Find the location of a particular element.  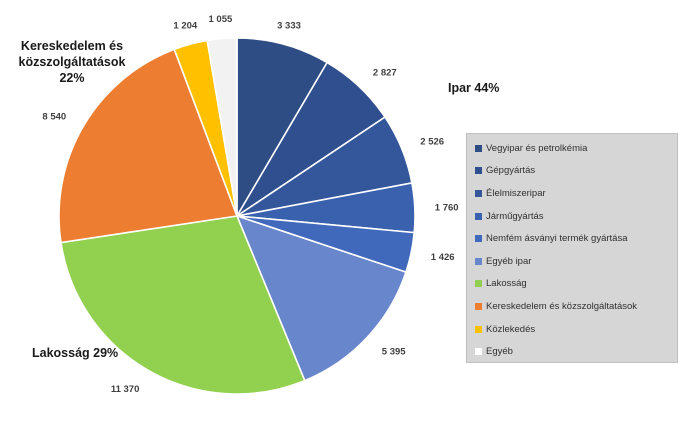

value-label-vegyipar-es-petrolkemia: 3 333 is located at coordinates (289, 25).